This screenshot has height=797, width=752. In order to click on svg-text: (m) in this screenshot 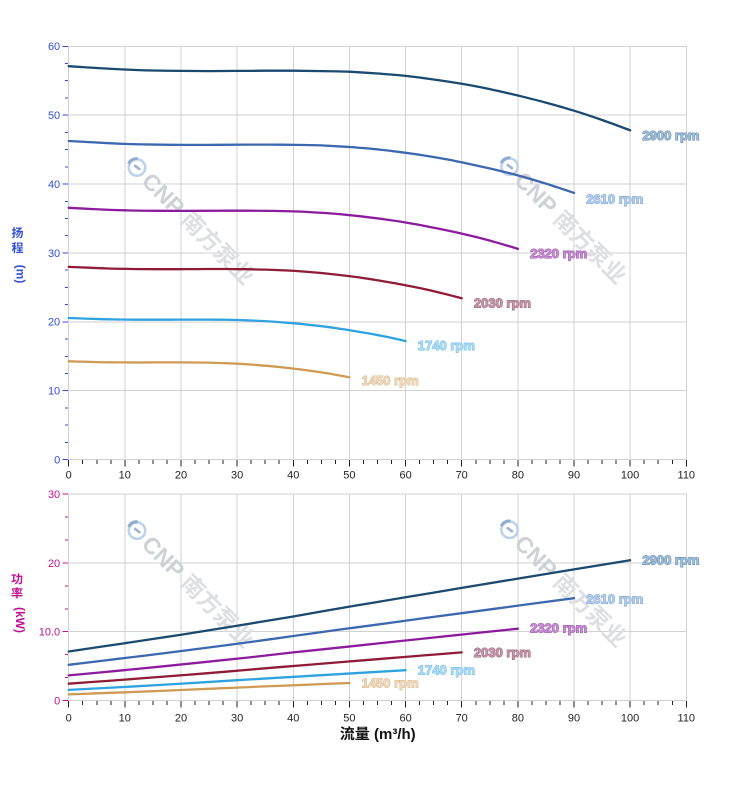, I will do `click(21, 274)`.